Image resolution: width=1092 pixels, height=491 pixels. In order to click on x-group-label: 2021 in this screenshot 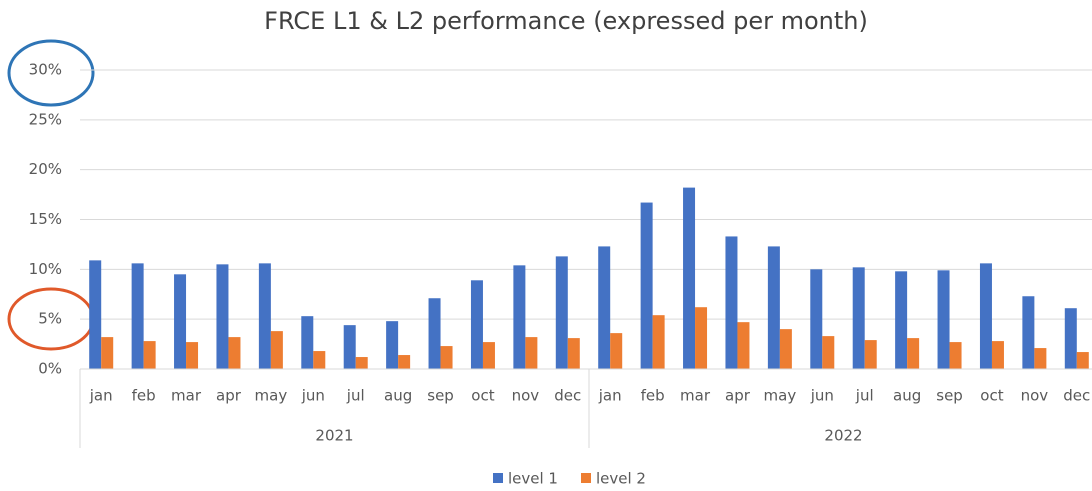, I will do `click(334, 436)`.